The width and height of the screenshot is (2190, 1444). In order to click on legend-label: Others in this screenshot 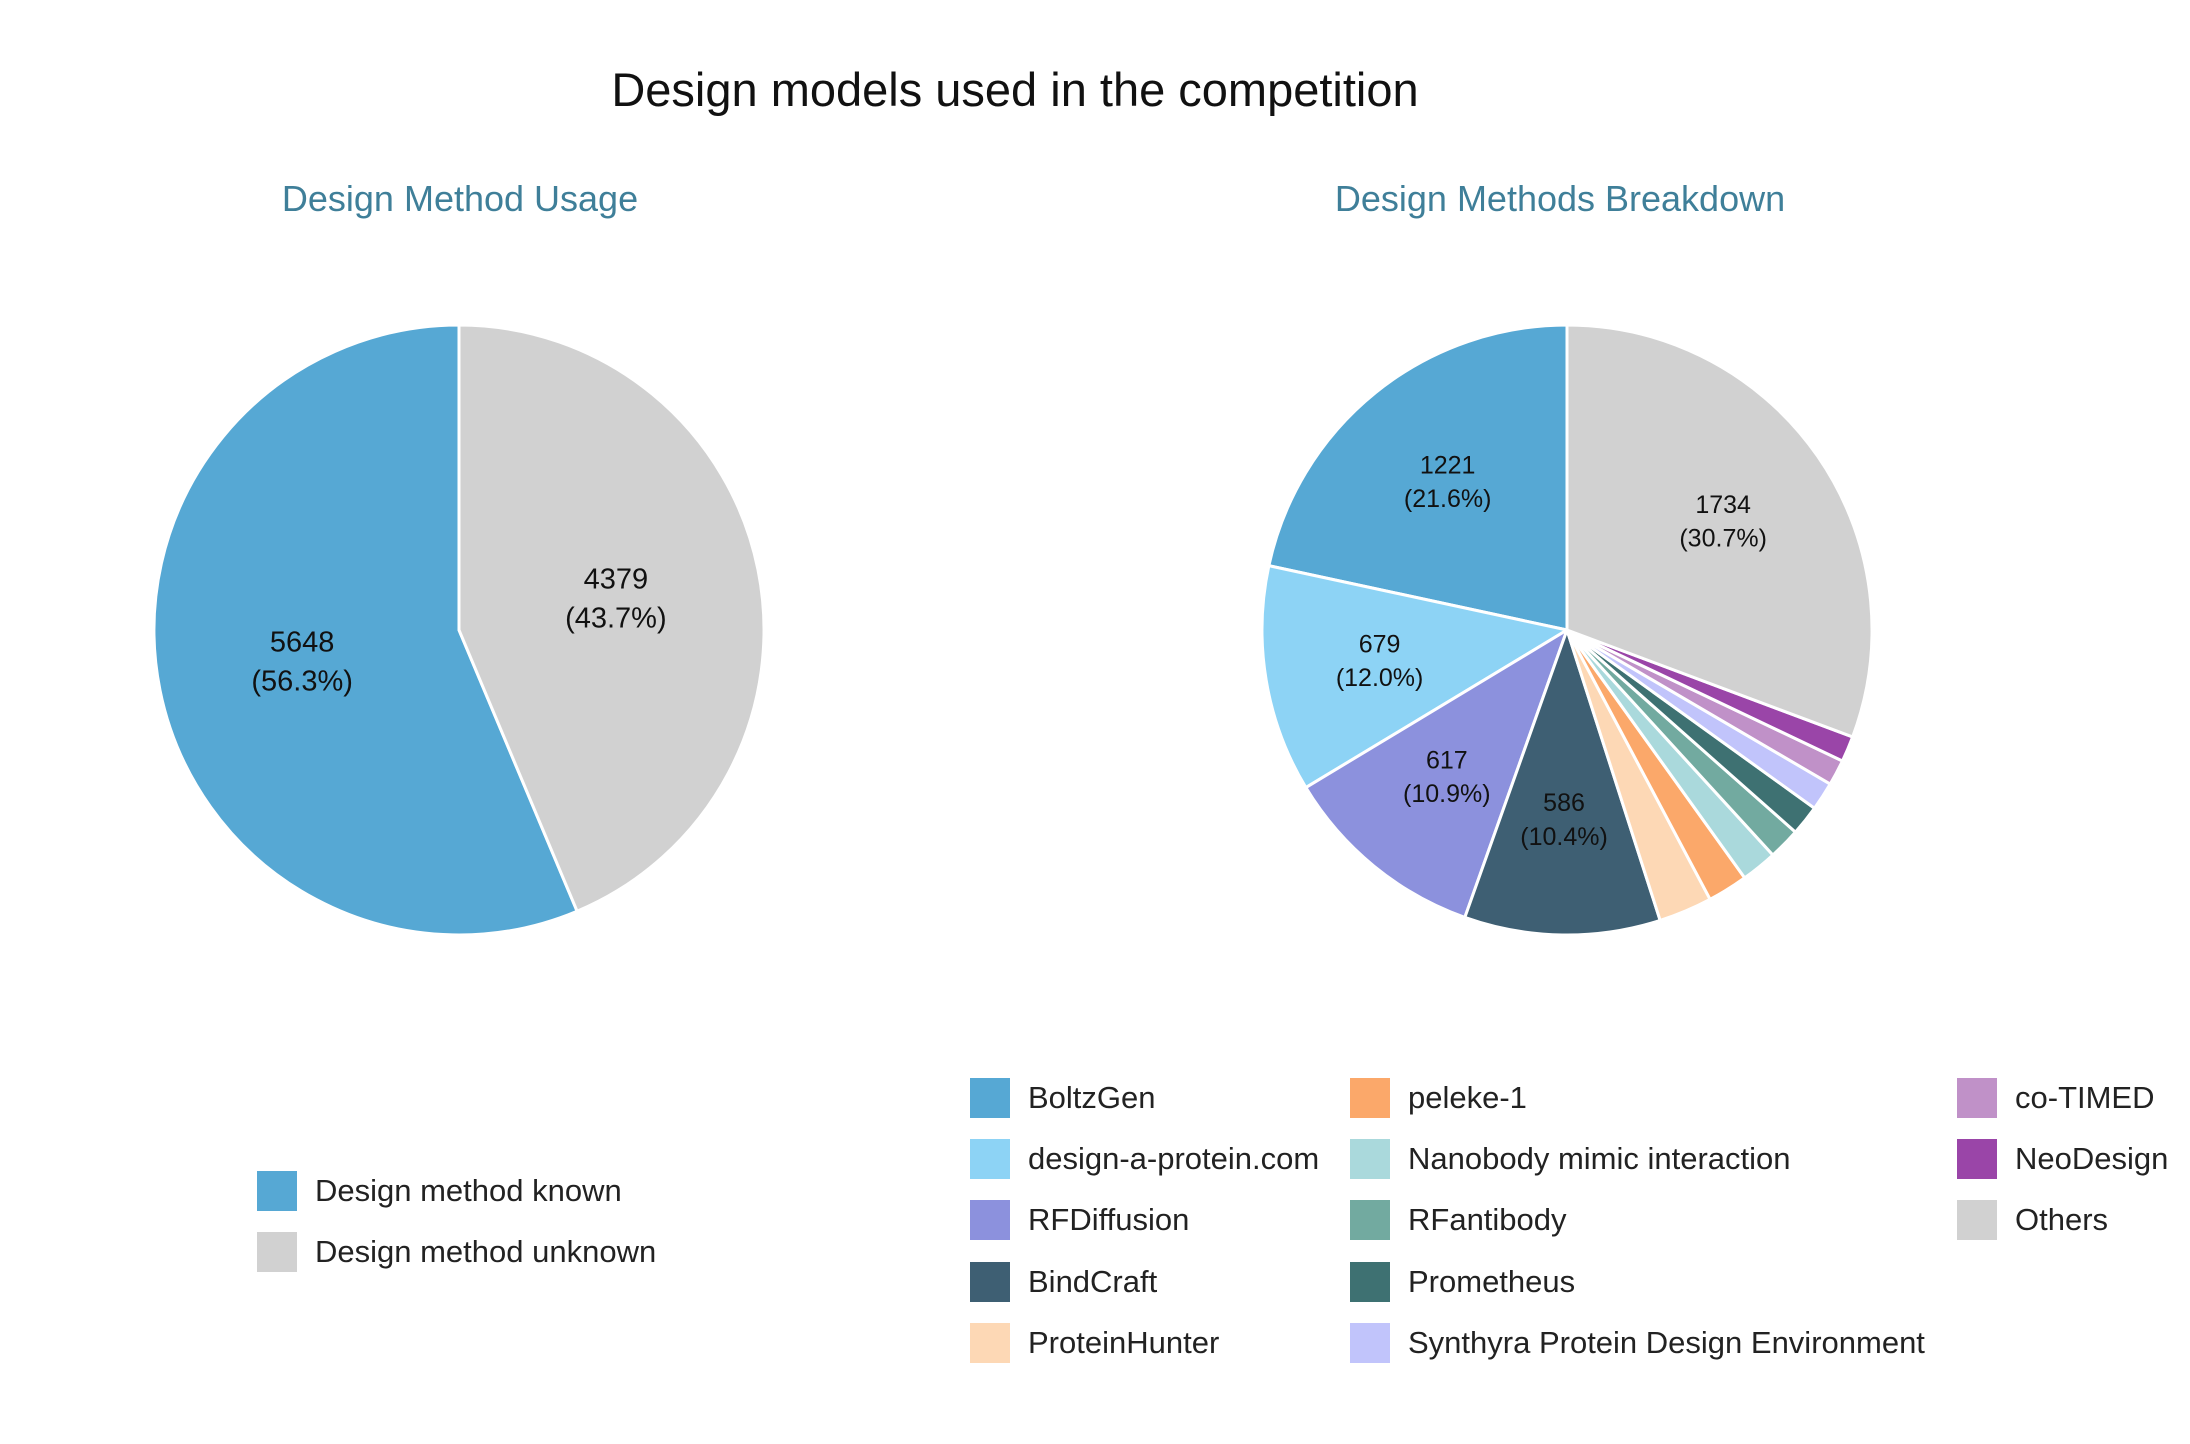, I will do `click(2062, 1219)`.